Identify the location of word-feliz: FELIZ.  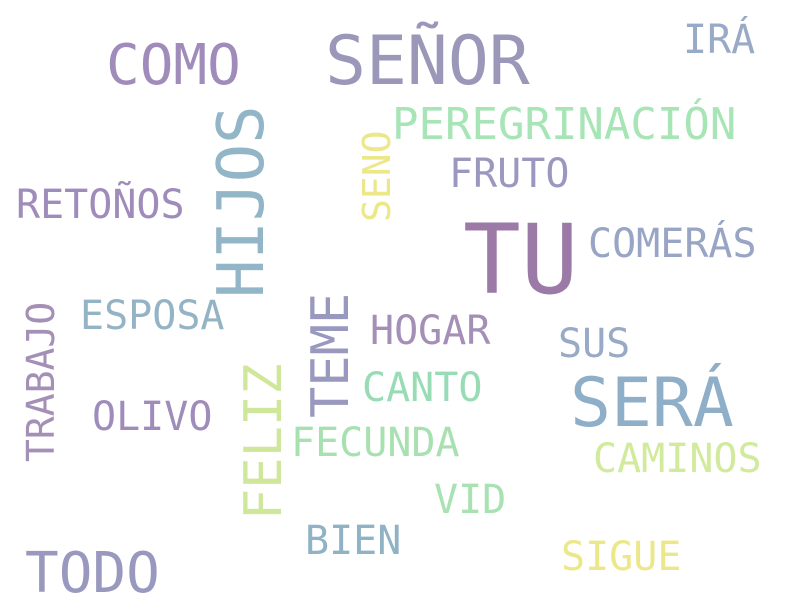
(264, 441).